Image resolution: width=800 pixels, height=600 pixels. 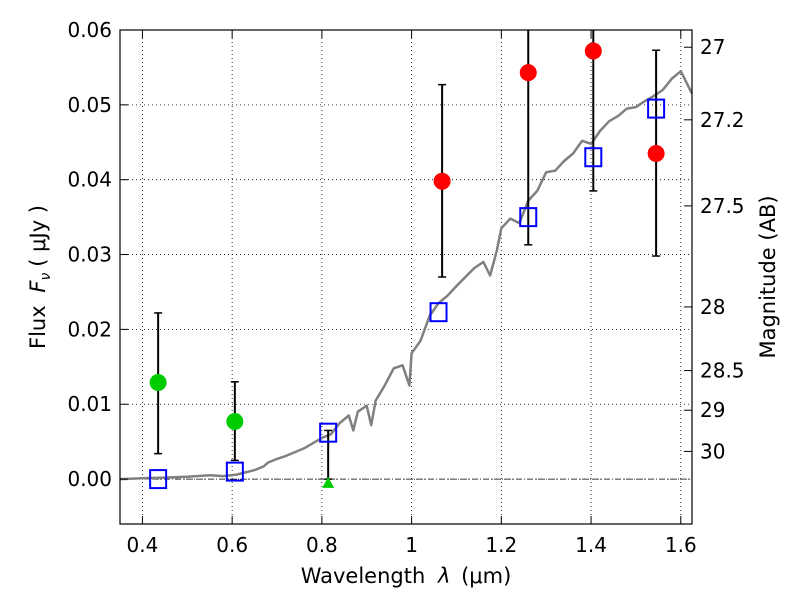 I want to click on non-detection-triangle, so click(x=328, y=482).